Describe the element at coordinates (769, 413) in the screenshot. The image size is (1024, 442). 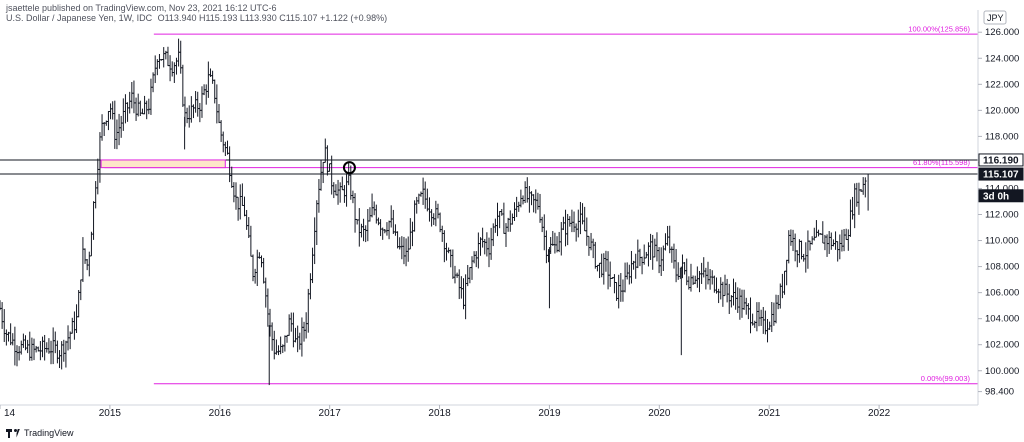
I see `x-tick-label: 2021` at that location.